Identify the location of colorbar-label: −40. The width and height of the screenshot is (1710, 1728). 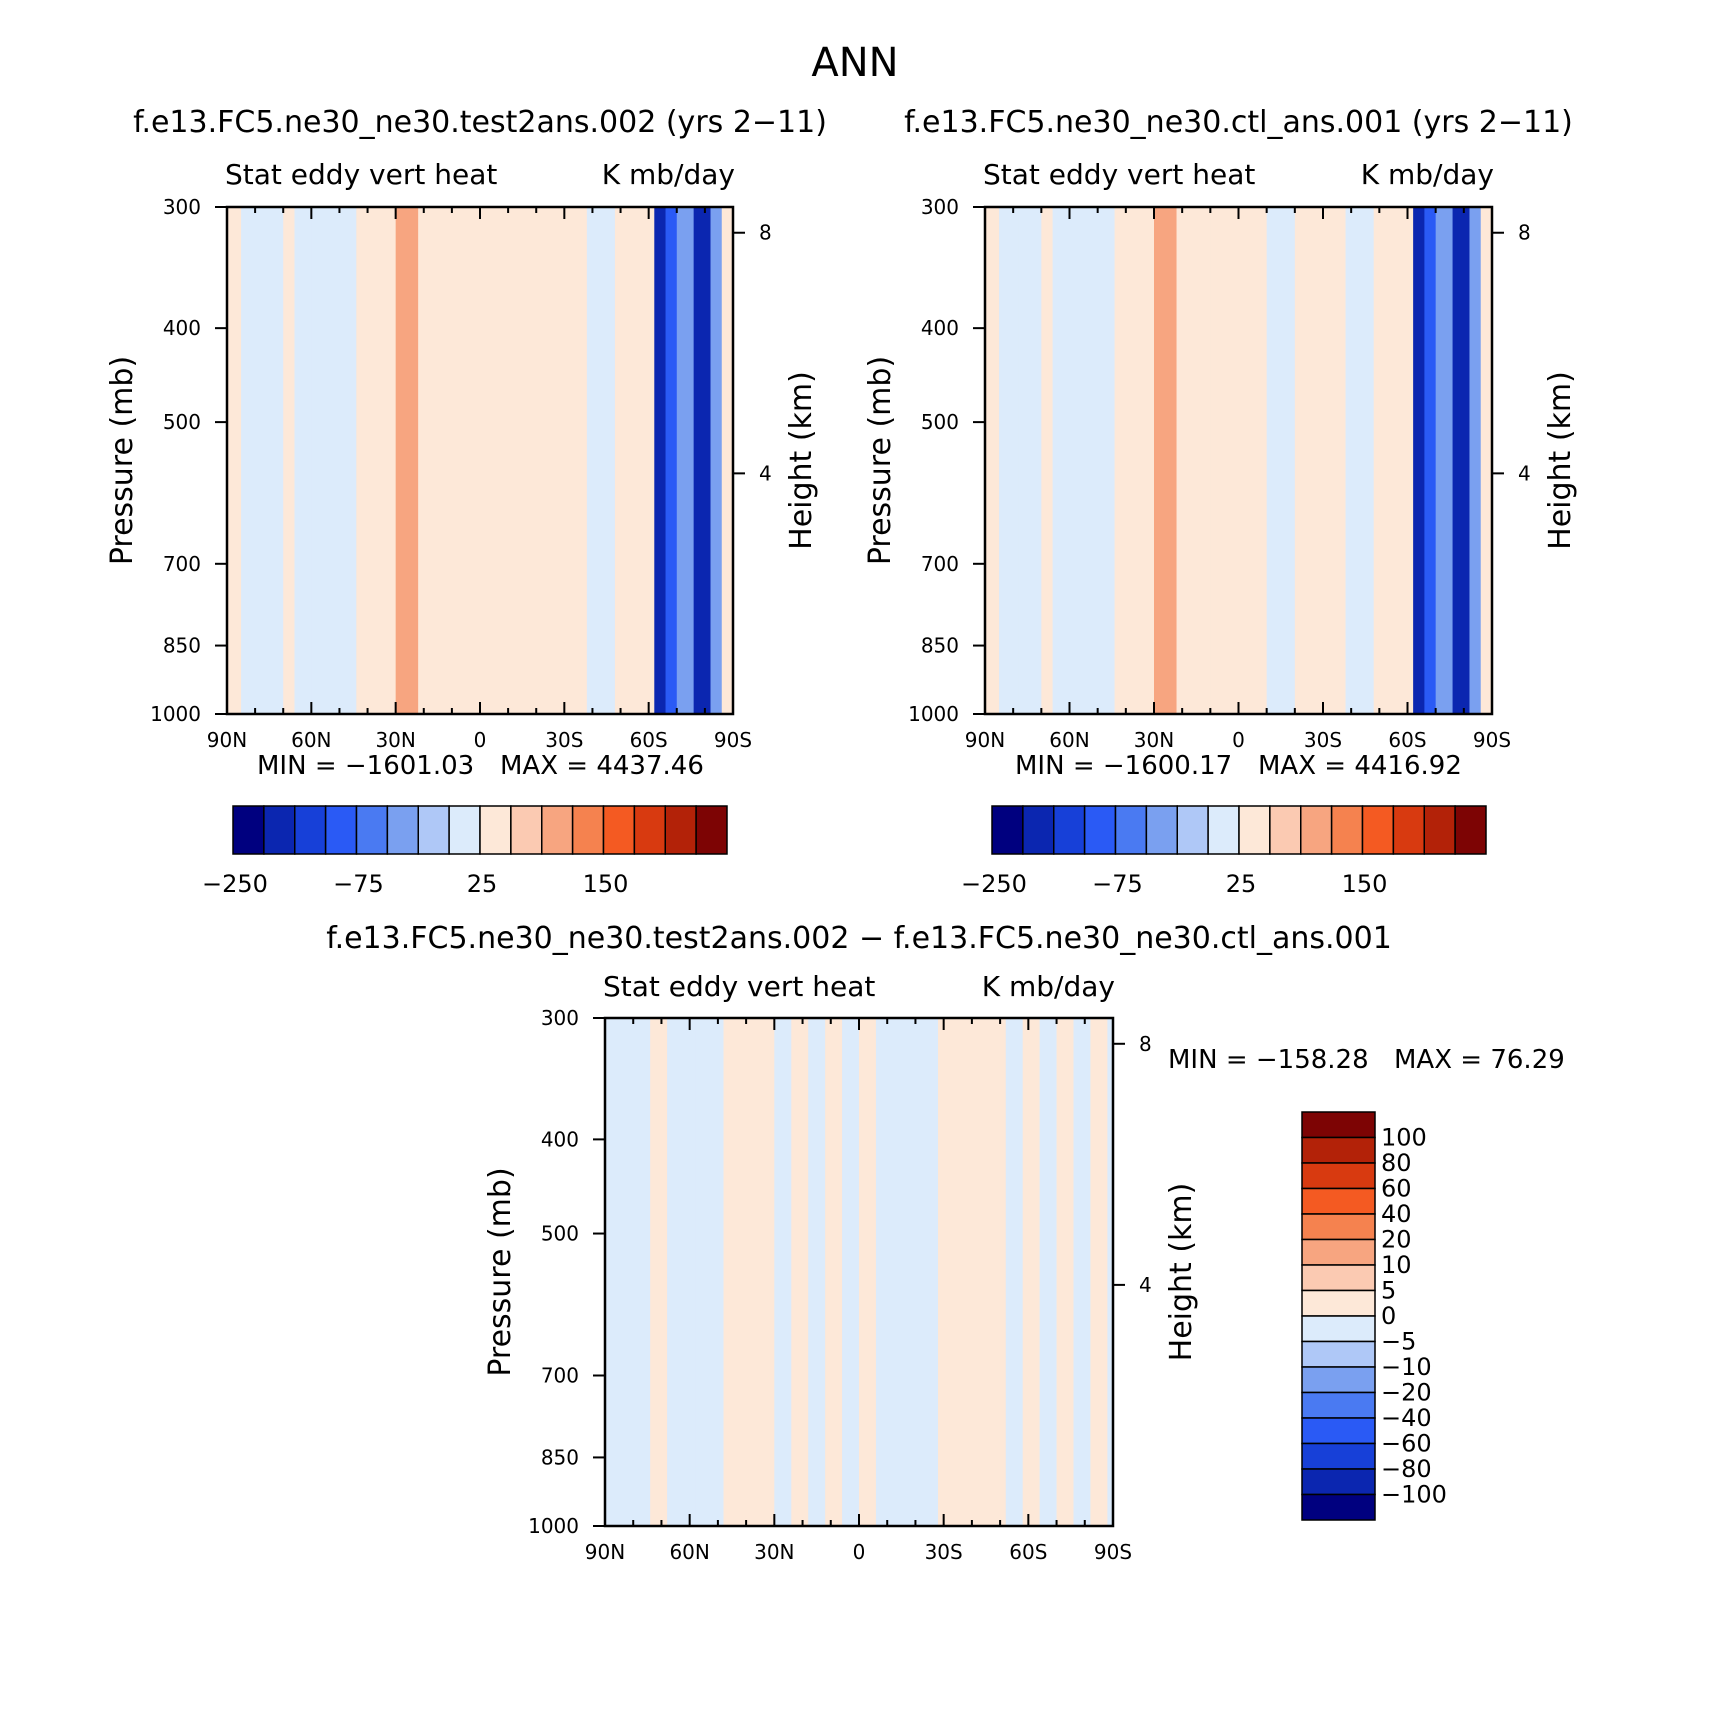
(1406, 1418).